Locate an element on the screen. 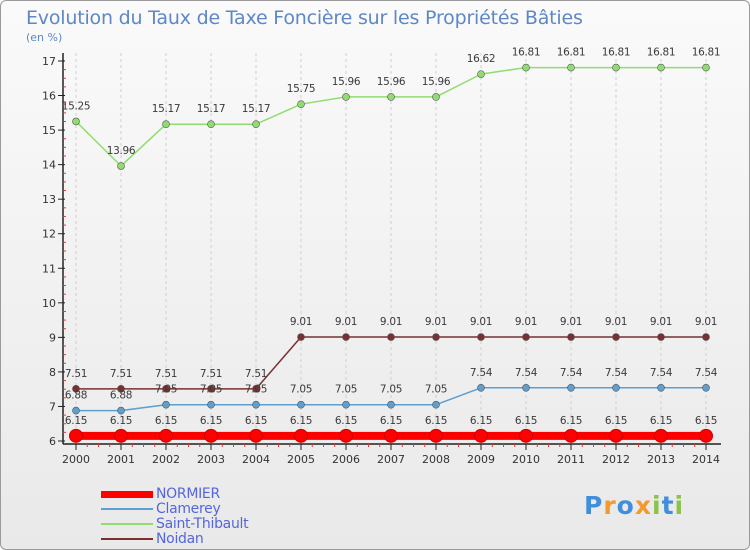 The width and height of the screenshot is (750, 550). logo-letter: P is located at coordinates (594, 505).